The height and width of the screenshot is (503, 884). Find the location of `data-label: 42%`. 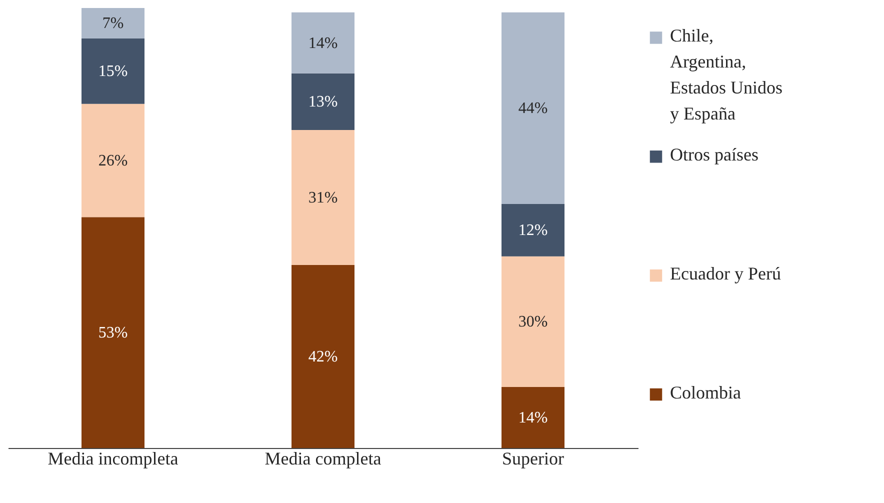

data-label: 42% is located at coordinates (323, 357).